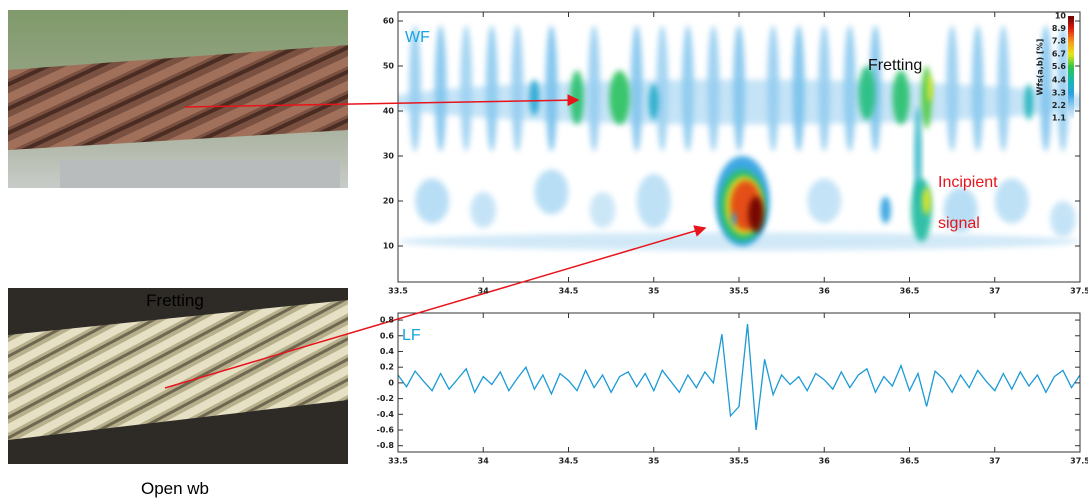 The height and width of the screenshot is (498, 1088). I want to click on colorbar-tick-label: 5.6, so click(1059, 66).